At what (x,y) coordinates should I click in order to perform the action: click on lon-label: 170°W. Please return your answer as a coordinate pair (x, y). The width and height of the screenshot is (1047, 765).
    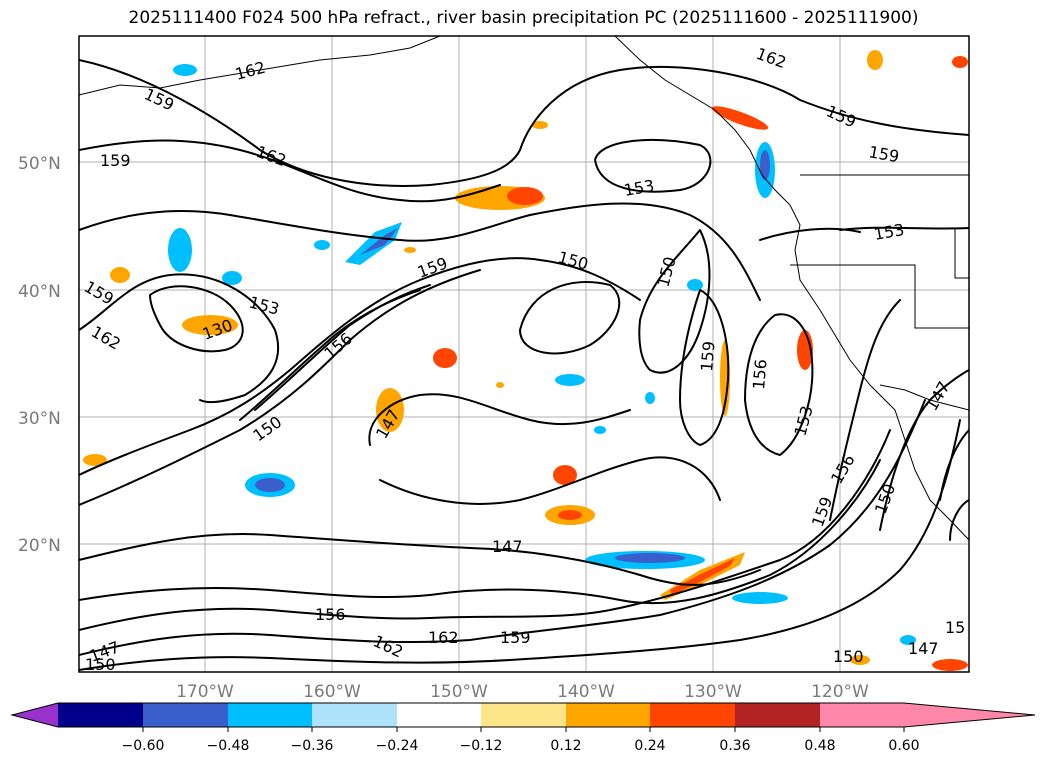
    Looking at the image, I should click on (205, 692).